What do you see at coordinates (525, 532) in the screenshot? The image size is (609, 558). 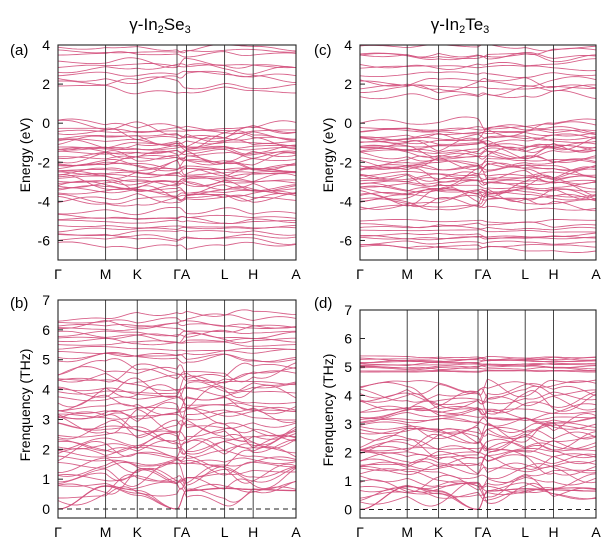 I see `x-tick-label: L` at bounding box center [525, 532].